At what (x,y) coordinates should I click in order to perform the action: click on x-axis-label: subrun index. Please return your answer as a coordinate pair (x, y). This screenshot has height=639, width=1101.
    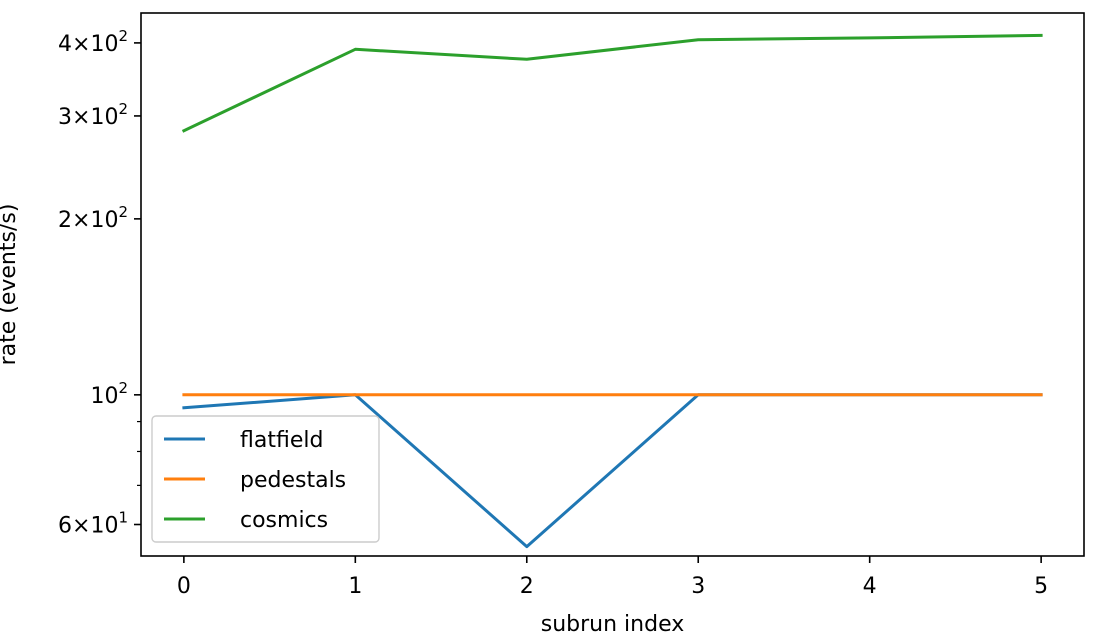
    Looking at the image, I should click on (612, 624).